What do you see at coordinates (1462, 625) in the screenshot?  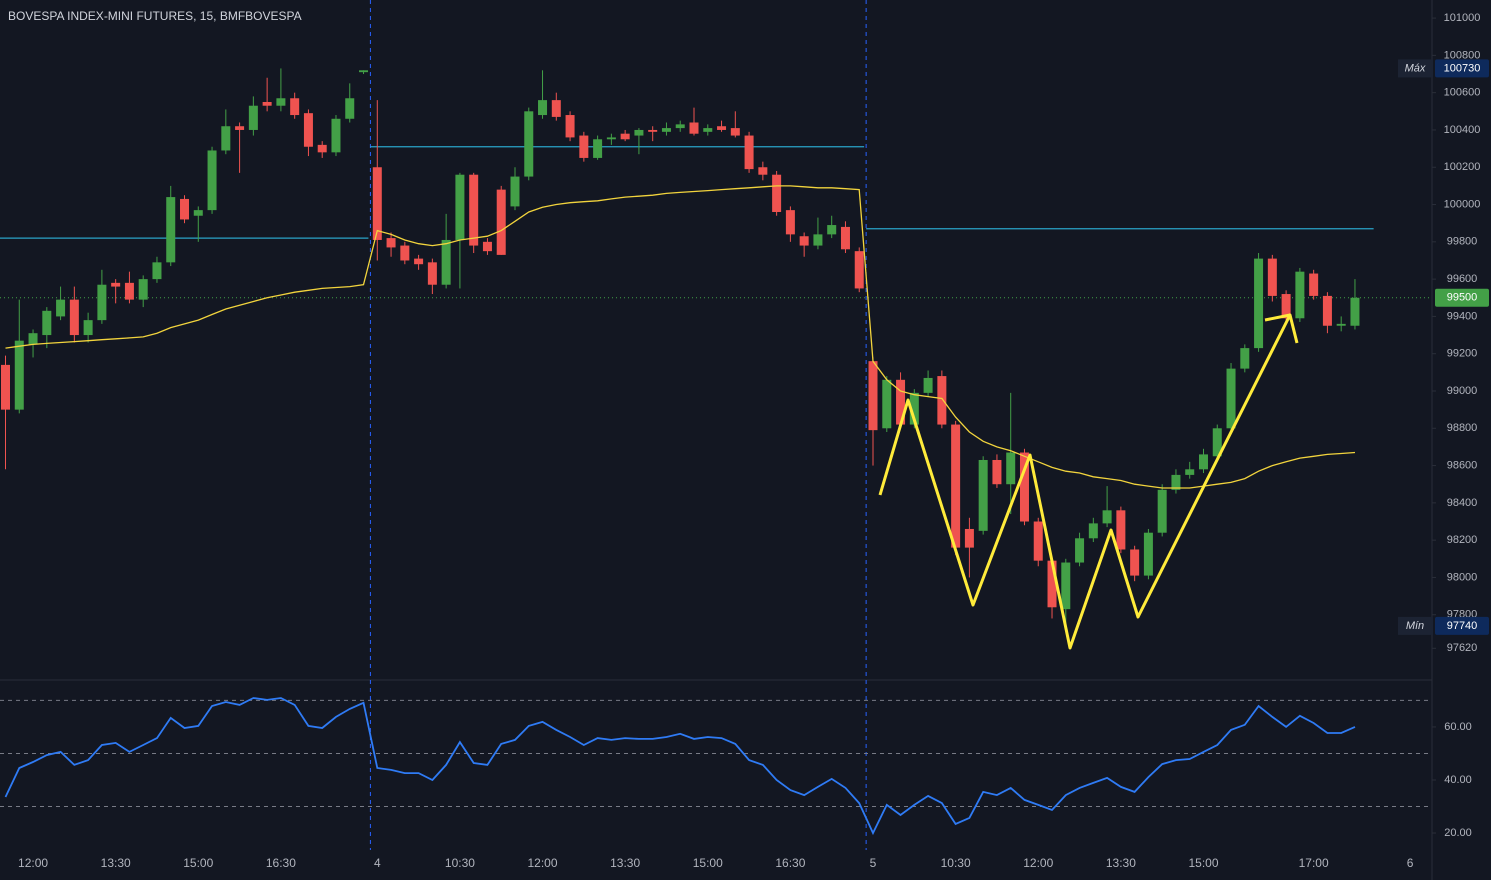 I see `price-flag-box` at bounding box center [1462, 625].